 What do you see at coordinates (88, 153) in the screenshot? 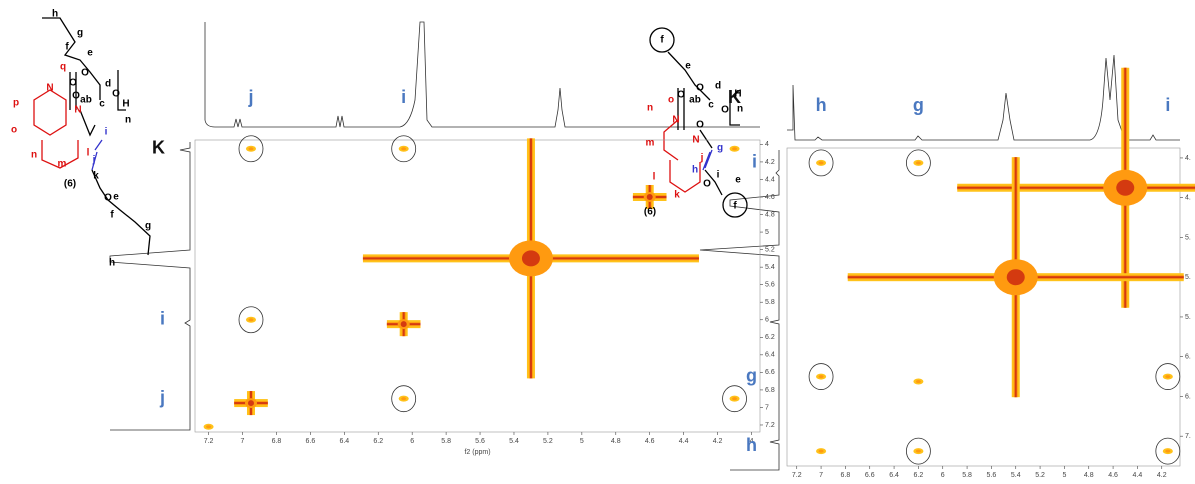
I see `structure-label: l` at bounding box center [88, 153].